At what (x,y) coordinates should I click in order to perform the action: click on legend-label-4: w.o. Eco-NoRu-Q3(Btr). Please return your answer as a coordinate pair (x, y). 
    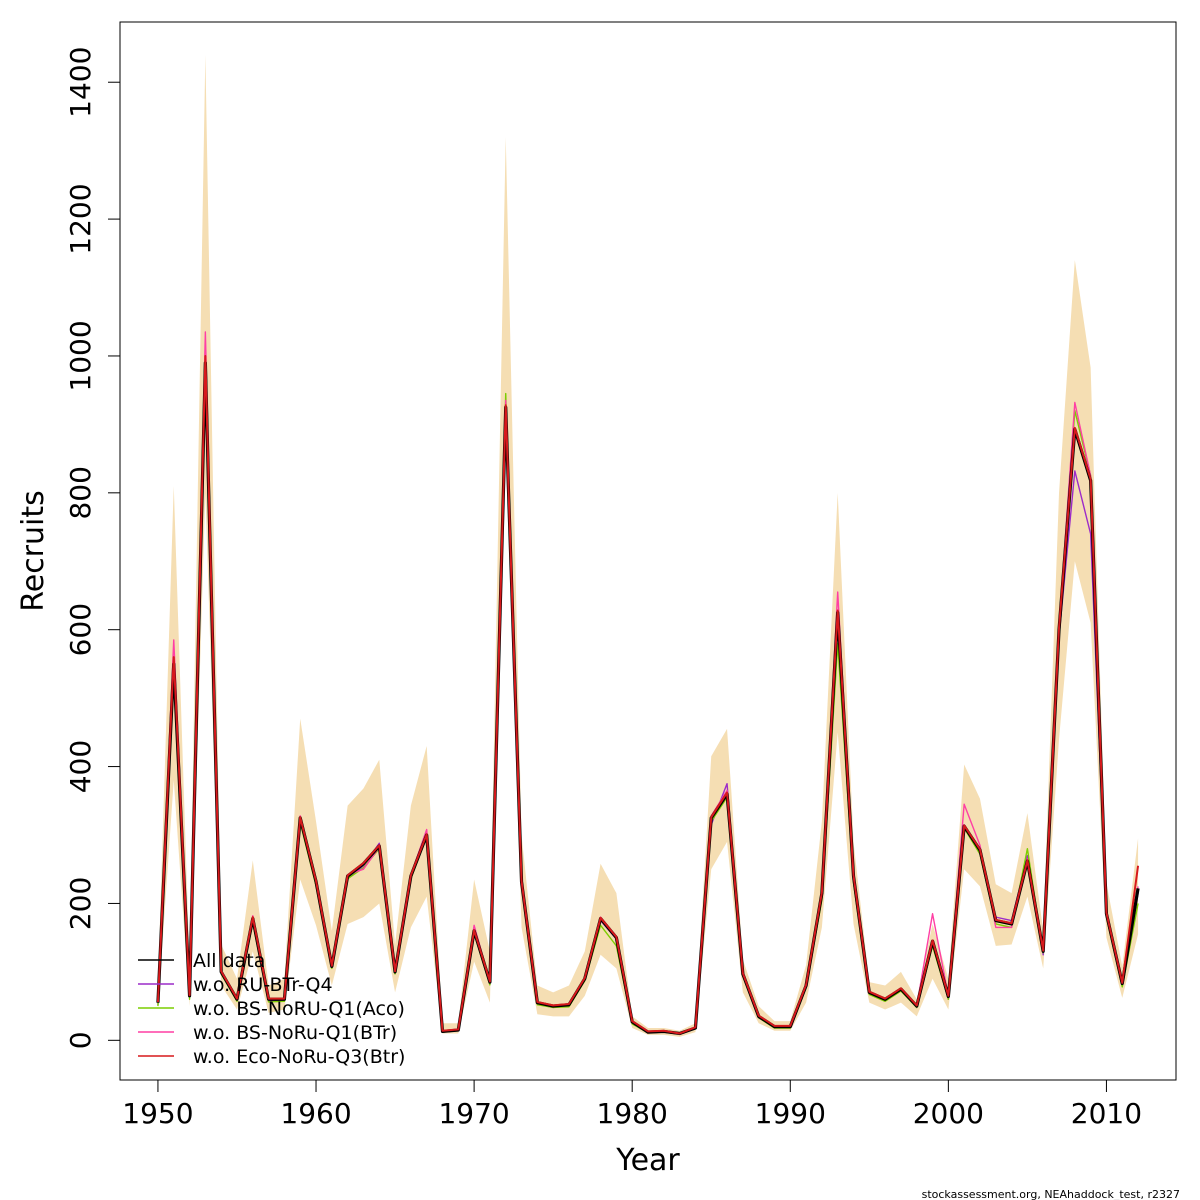
    Looking at the image, I should click on (299, 1057).